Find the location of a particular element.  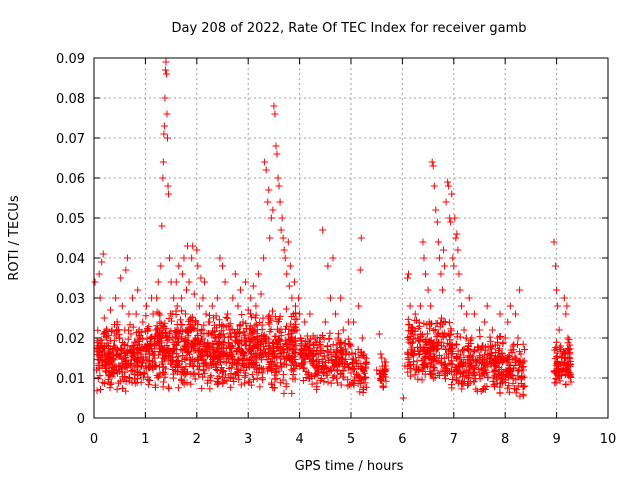

x-axis-label: GPS time / hours is located at coordinates (349, 466).